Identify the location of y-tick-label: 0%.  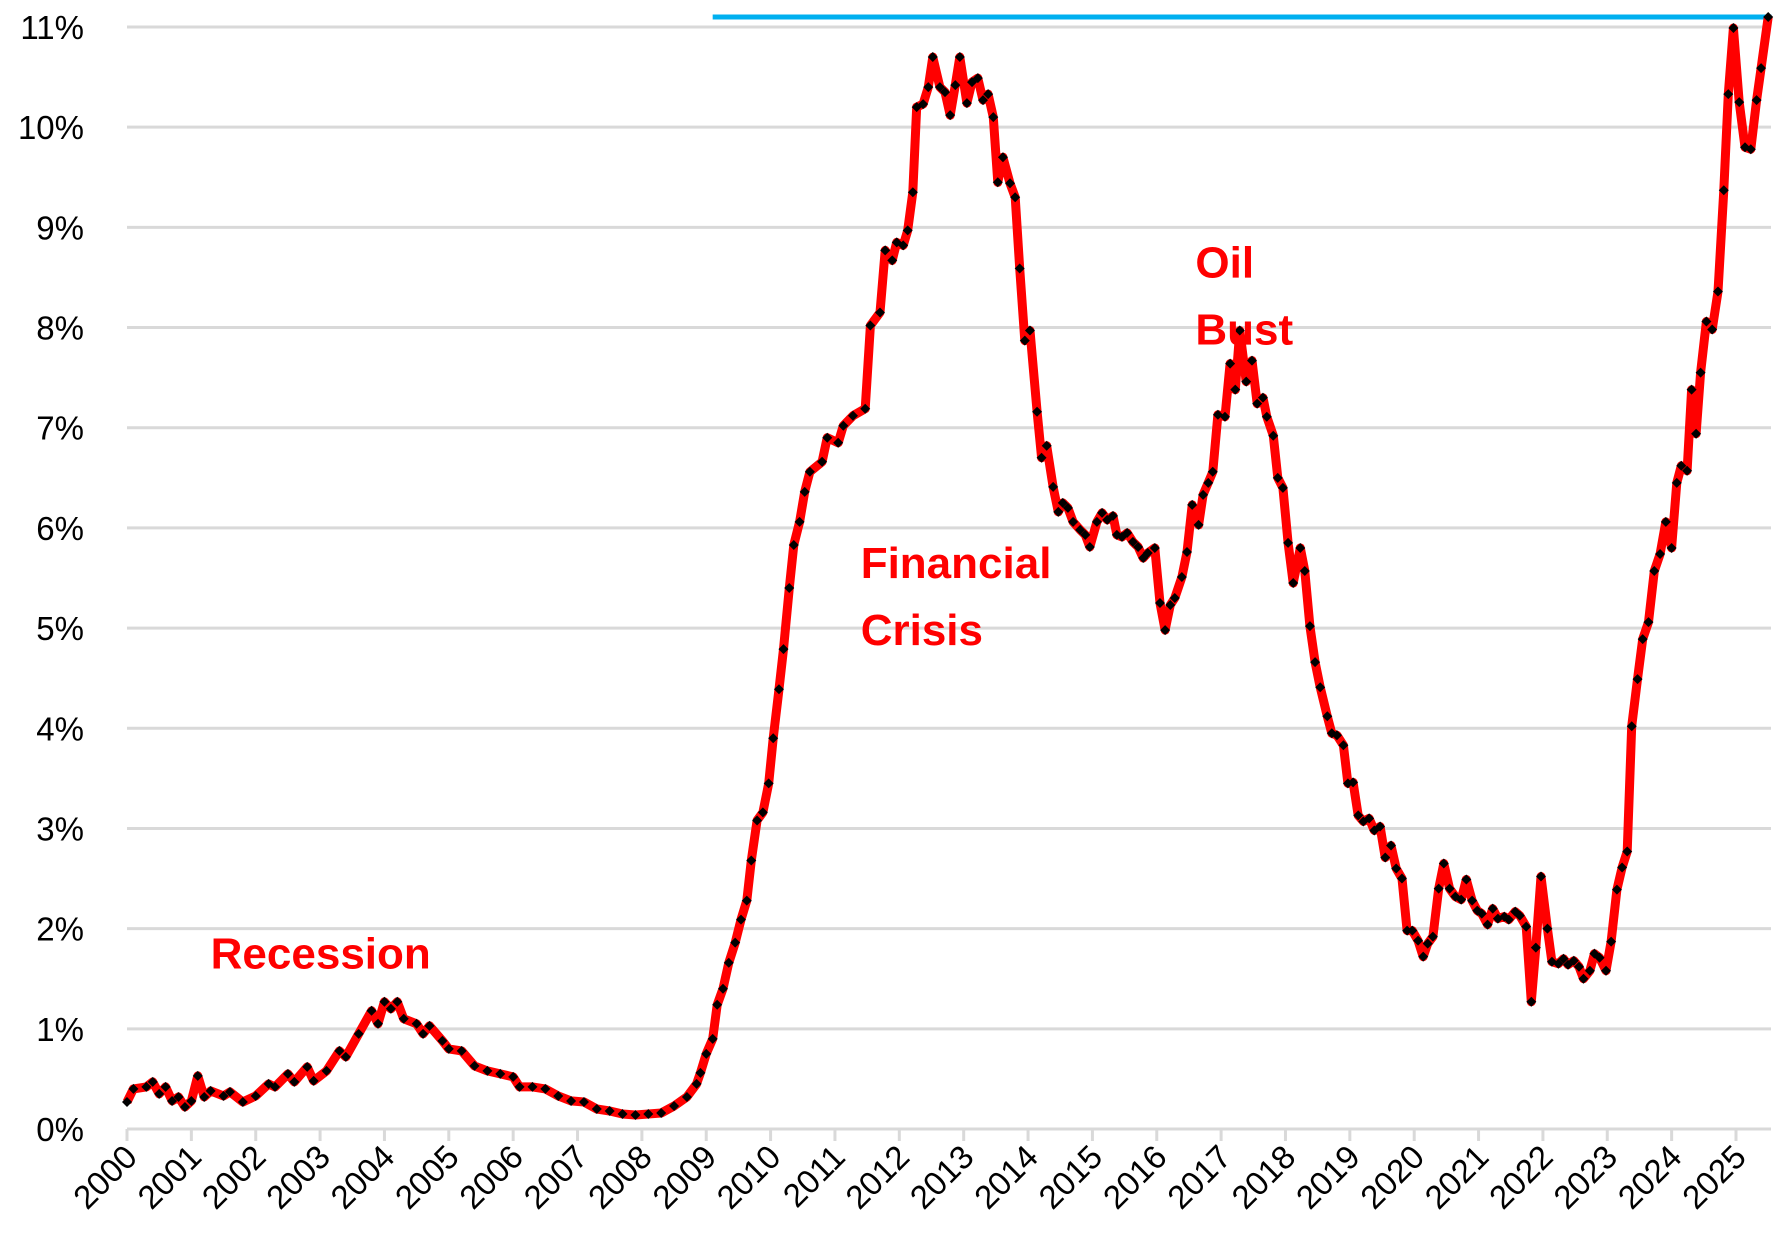
(60, 1129).